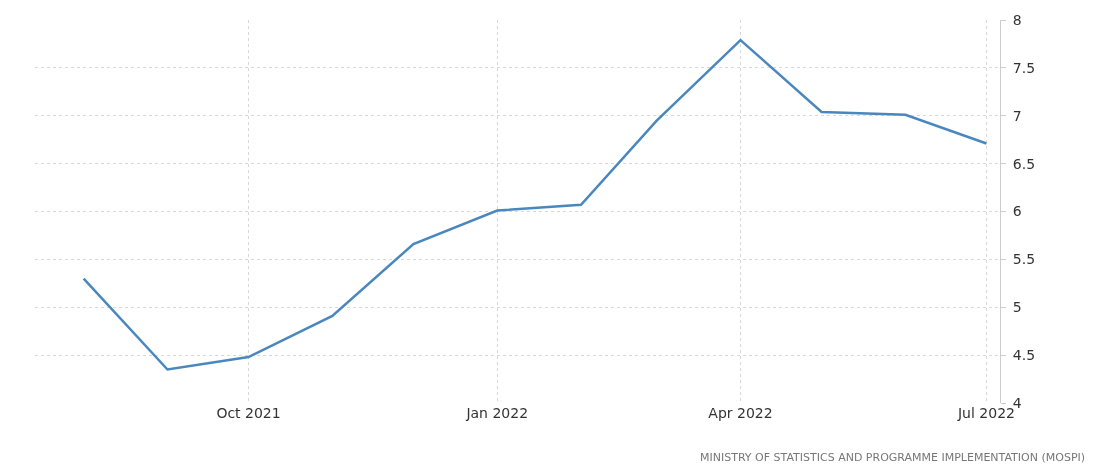 The height and width of the screenshot is (470, 1095). I want to click on x-tick-label: Apr 2022, so click(740, 413).